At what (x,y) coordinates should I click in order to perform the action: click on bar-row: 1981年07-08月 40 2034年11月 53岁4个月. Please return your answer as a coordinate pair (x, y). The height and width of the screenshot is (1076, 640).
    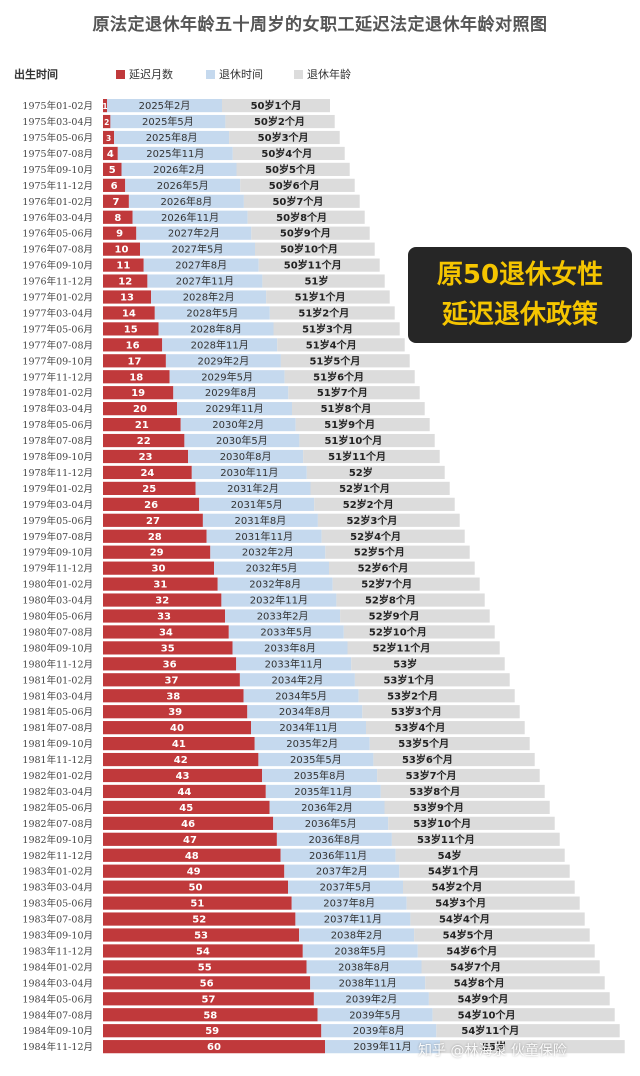
    Looking at the image, I should click on (273, 728).